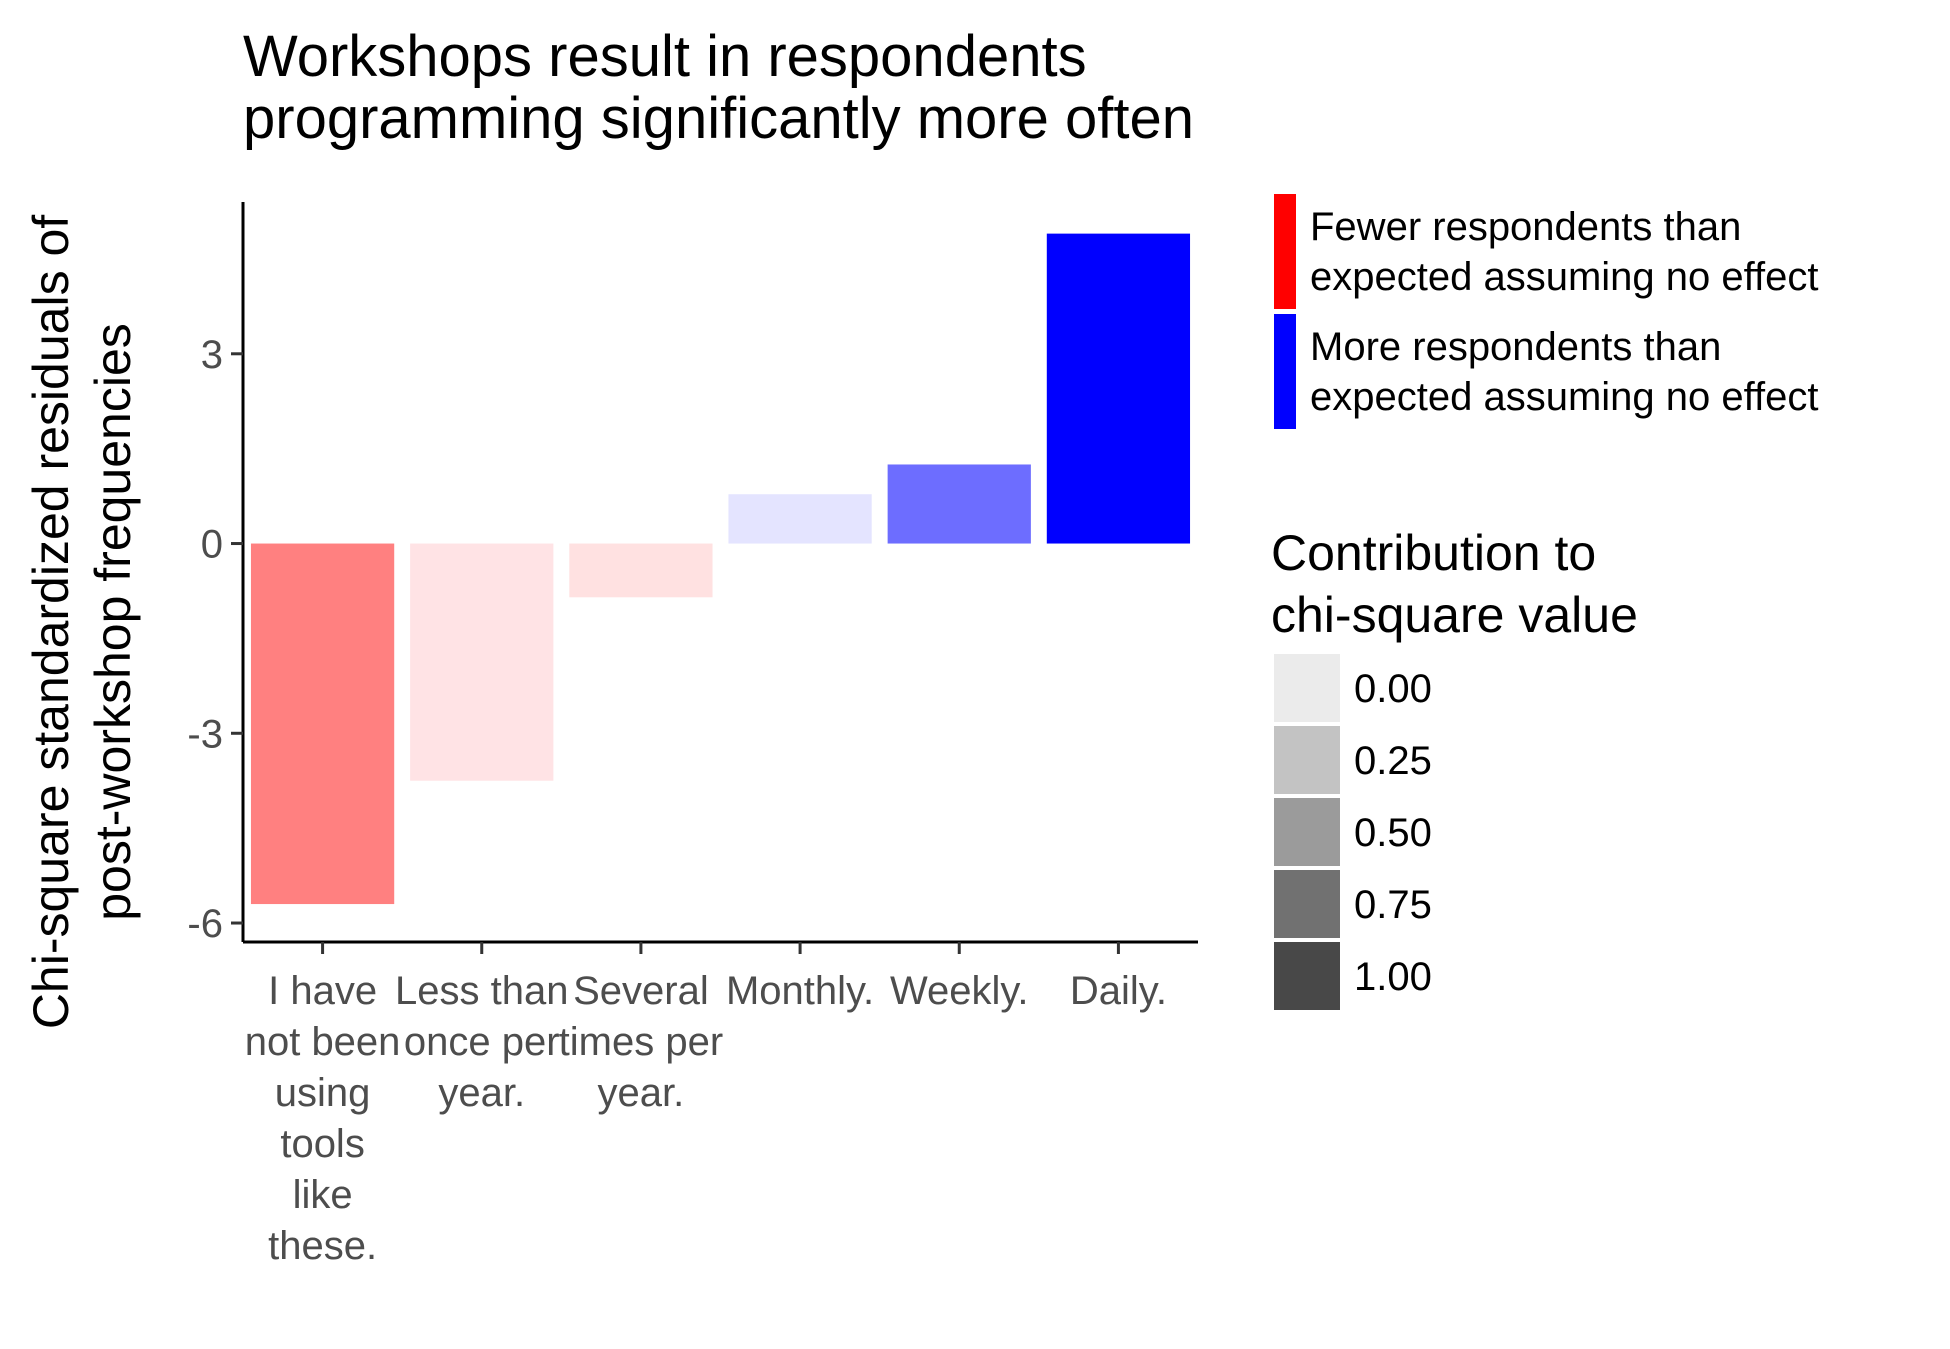 This screenshot has height=1349, width=1950. I want to click on x-tick-label: using, so click(323, 1093).